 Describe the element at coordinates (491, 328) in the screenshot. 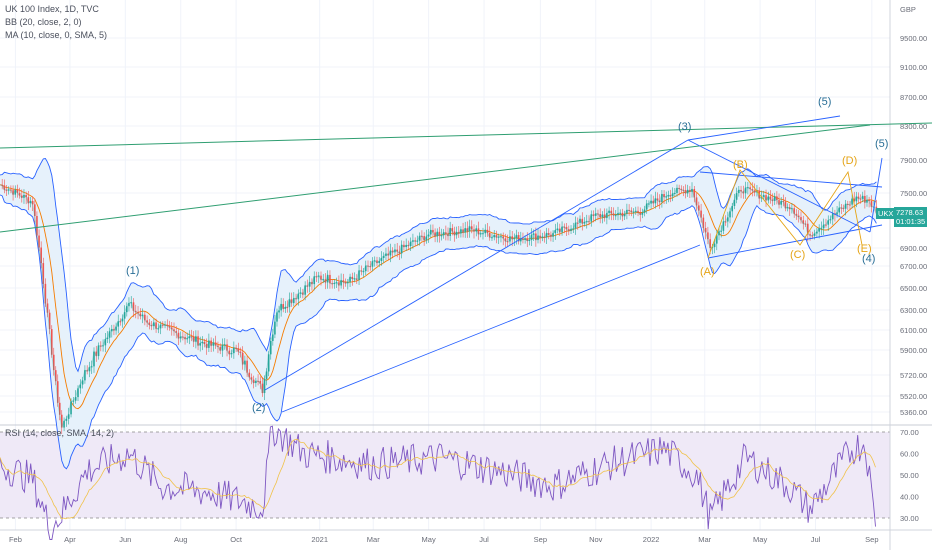

I see `channel-lower-line` at that location.